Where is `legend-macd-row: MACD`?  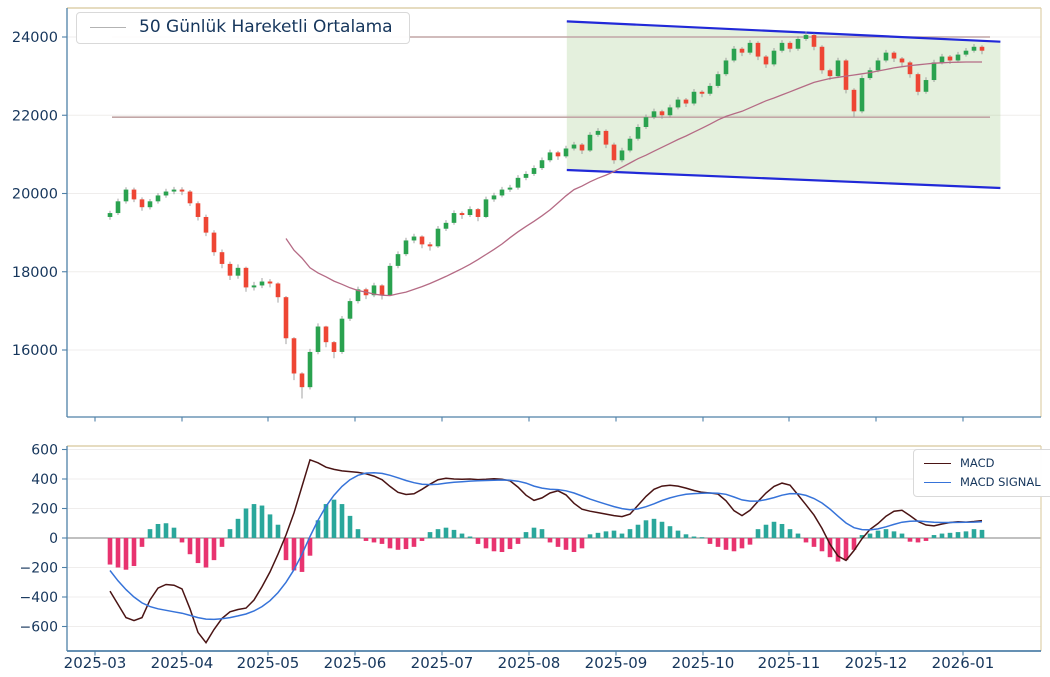 legend-macd-row: MACD is located at coordinates (982, 463).